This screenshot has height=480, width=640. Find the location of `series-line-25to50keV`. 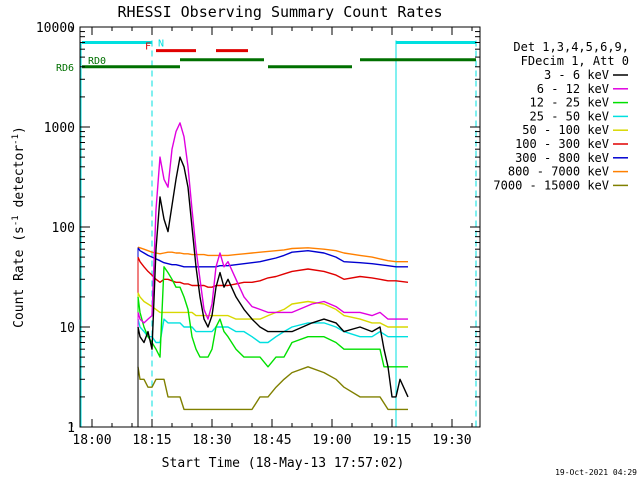

series-line-25to50keV is located at coordinates (272, 331).